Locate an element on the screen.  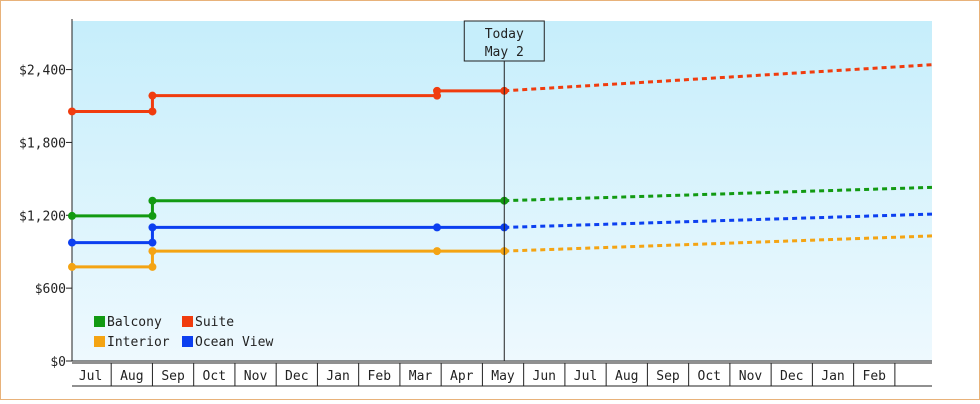
legend-swatch-ocean-view is located at coordinates (187, 341).